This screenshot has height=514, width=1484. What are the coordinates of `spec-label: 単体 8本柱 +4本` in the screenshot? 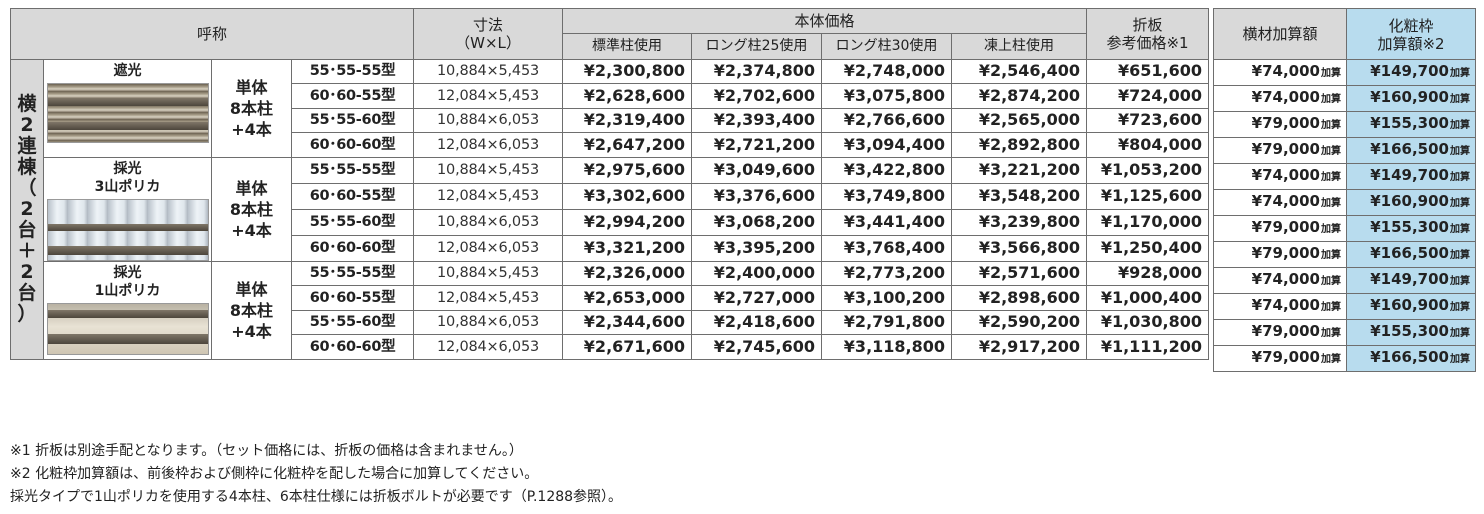 It's located at (251, 209).